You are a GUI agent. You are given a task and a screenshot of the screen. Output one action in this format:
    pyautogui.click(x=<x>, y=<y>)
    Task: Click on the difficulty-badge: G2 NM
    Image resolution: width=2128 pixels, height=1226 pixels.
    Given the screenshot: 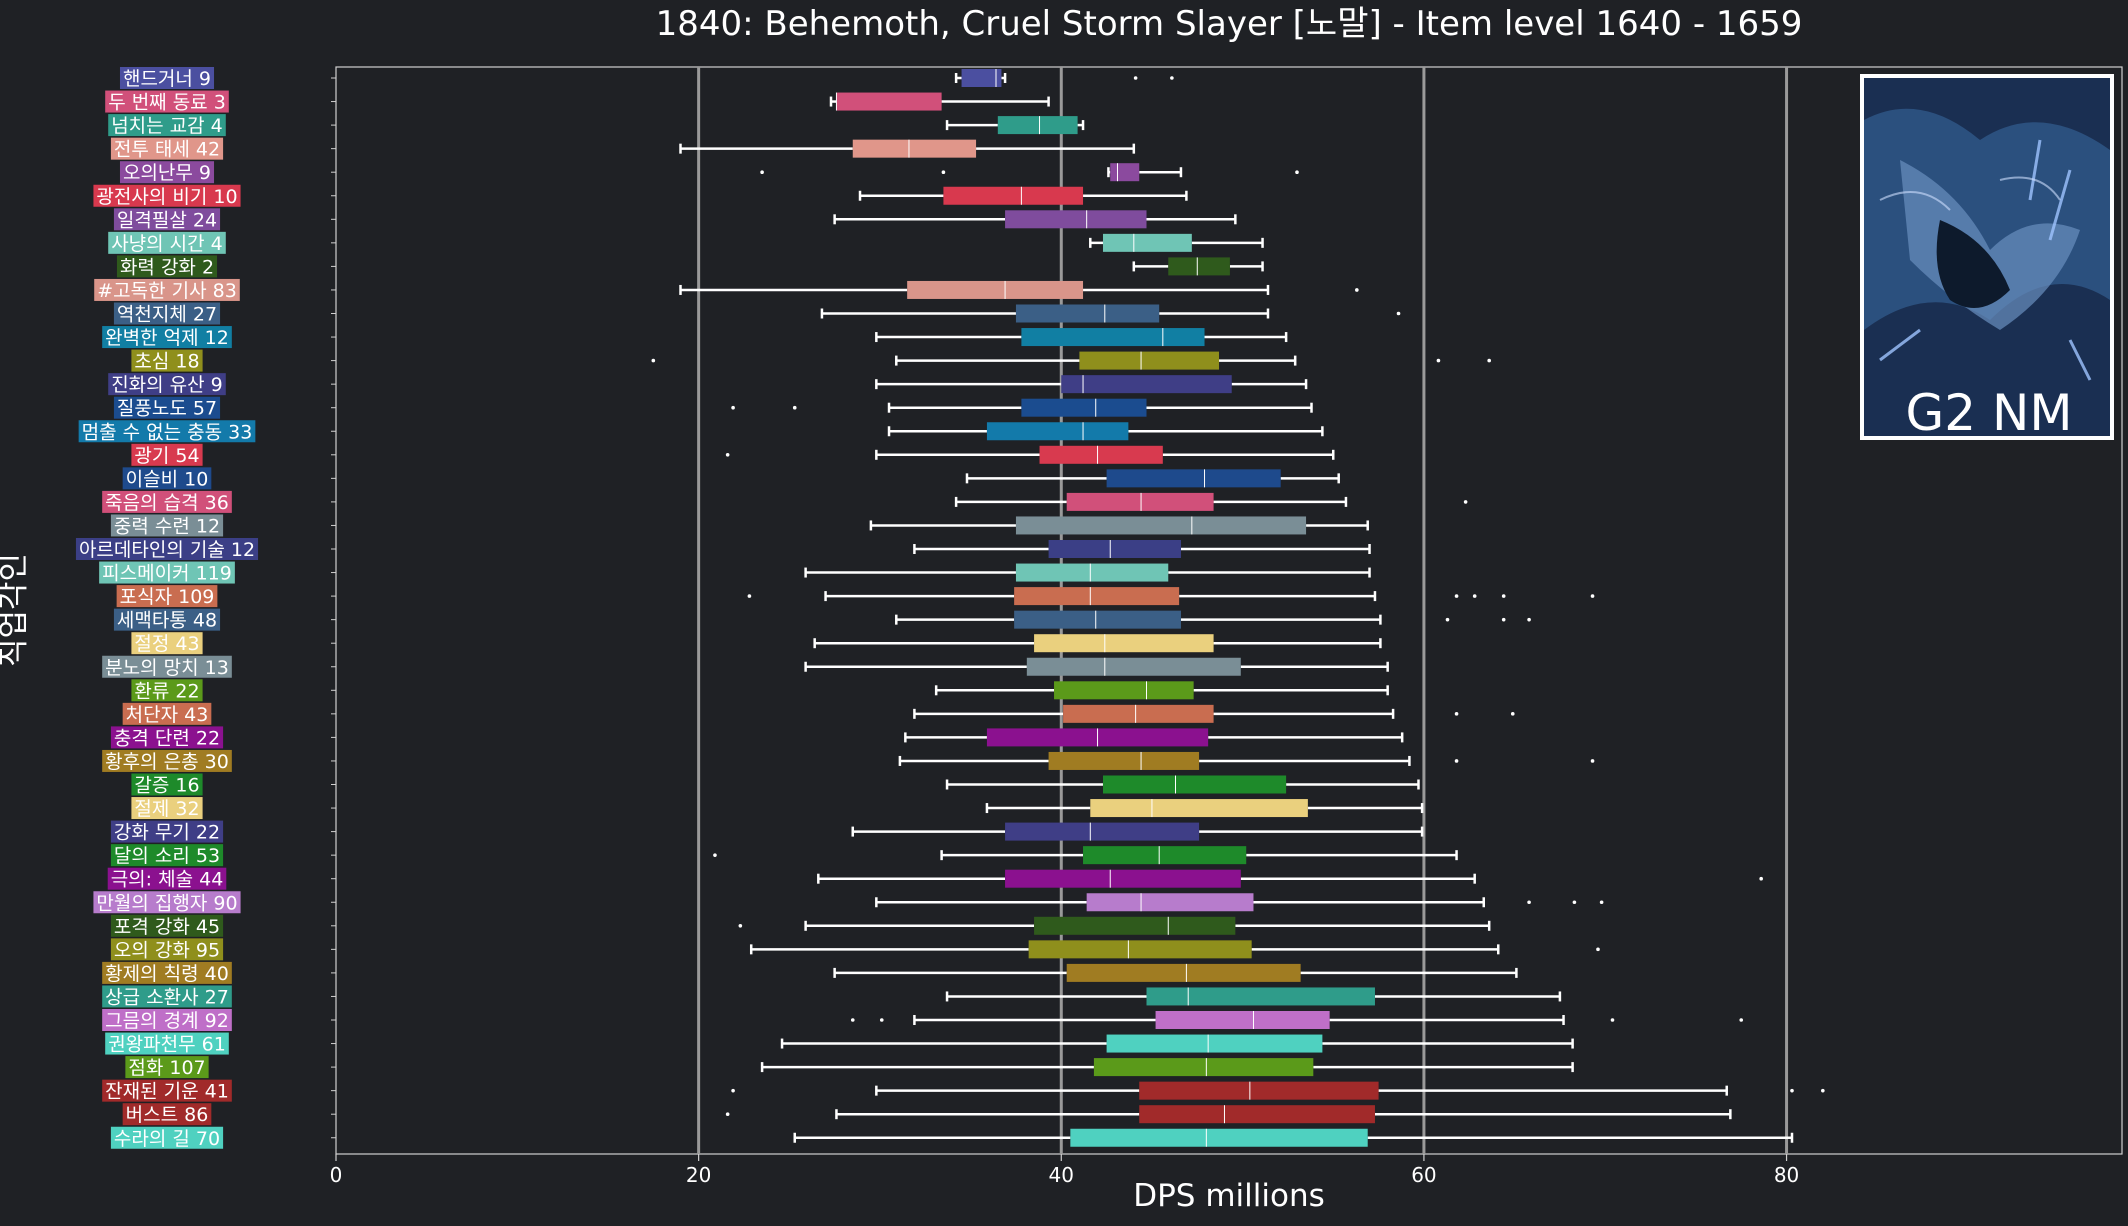 What is the action you would take?
    pyautogui.click(x=1989, y=413)
    